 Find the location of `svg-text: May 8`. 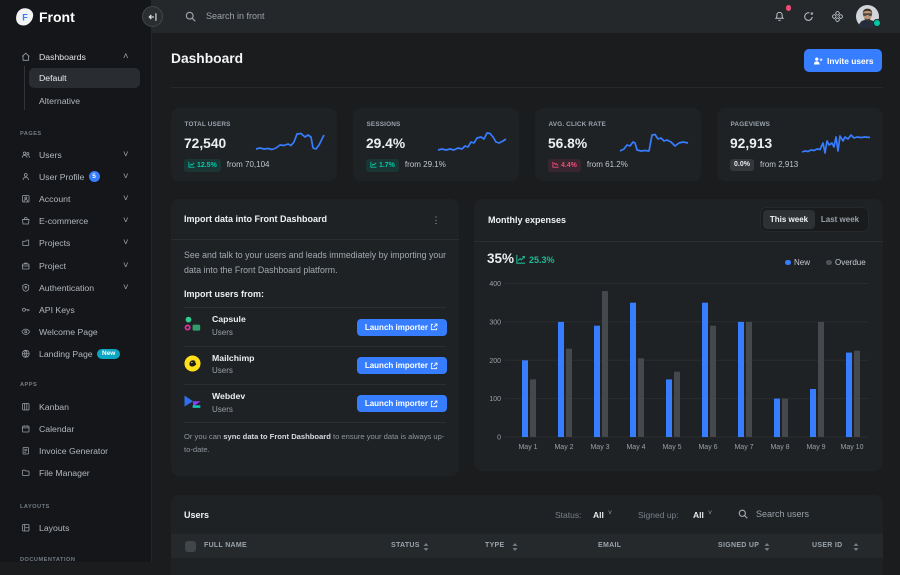

svg-text: May 8 is located at coordinates (779, 447).